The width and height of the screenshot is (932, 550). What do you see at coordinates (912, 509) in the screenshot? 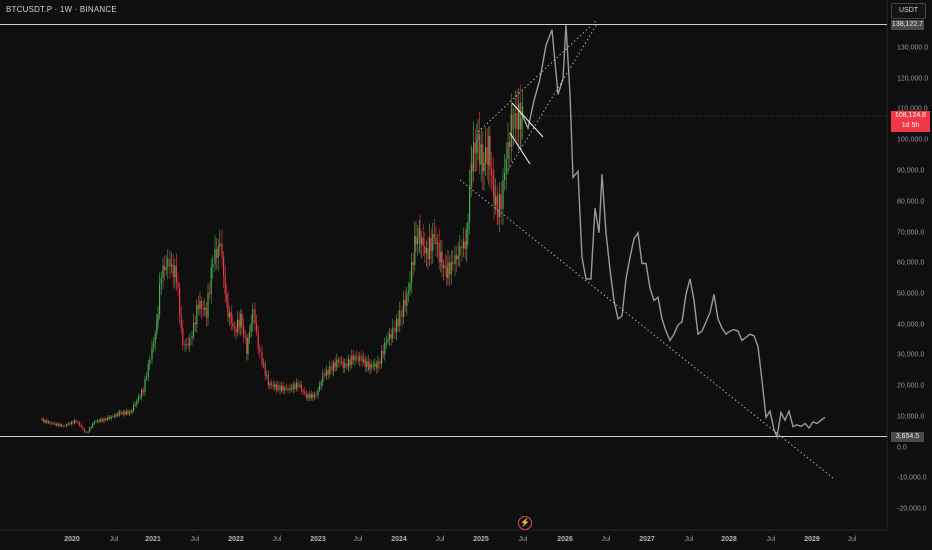
I see `price-axis-label: -20,000.0` at bounding box center [912, 509].